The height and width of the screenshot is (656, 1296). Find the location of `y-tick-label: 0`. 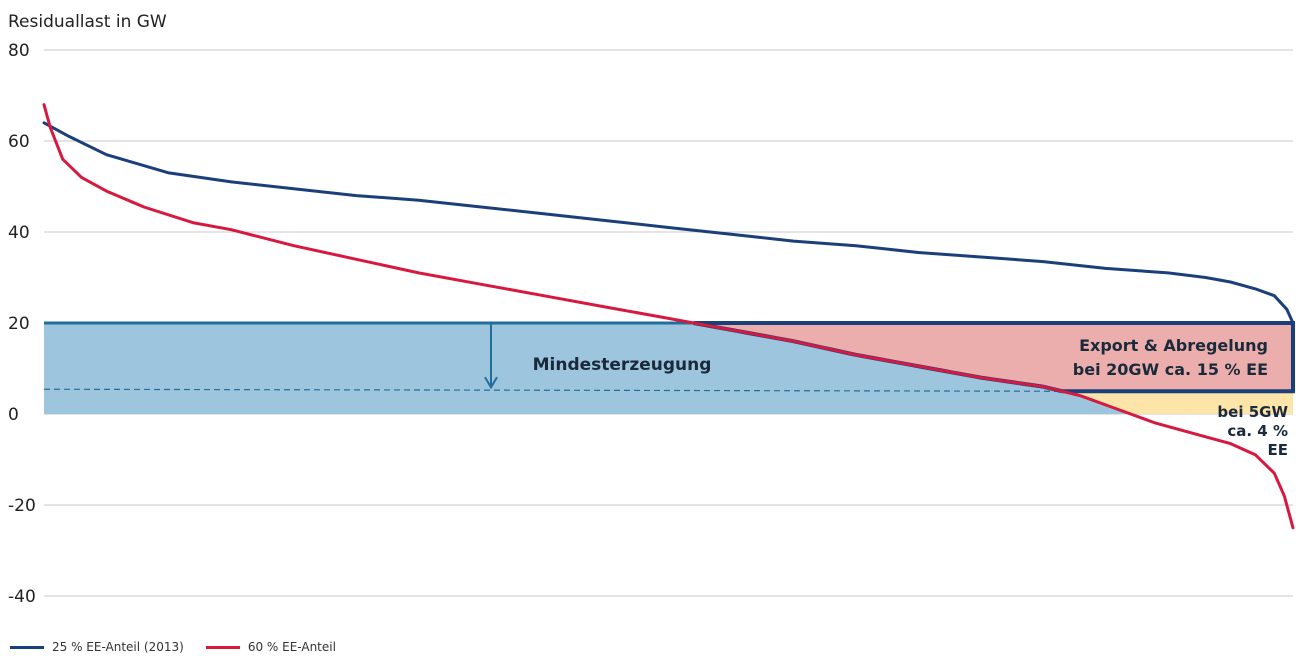

y-tick-label: 0 is located at coordinates (13, 415).